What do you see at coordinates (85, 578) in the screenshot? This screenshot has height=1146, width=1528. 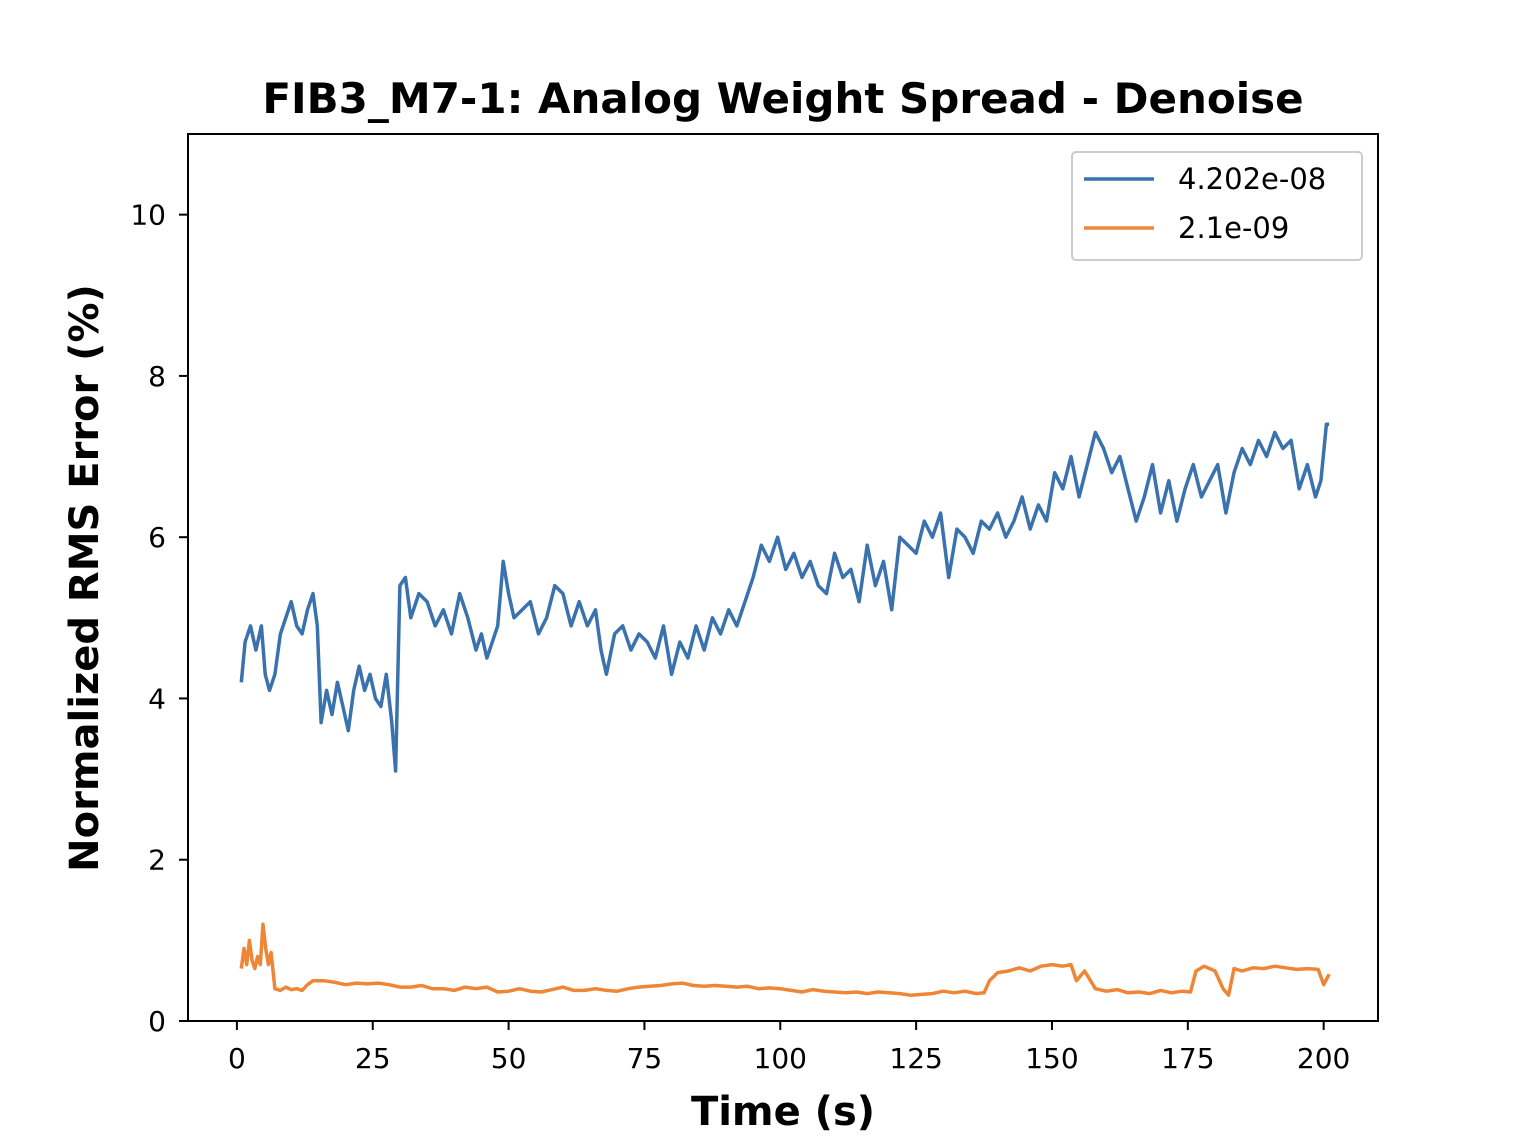 I see `y-axis-label: Normalized RMS Error (%)` at bounding box center [85, 578].